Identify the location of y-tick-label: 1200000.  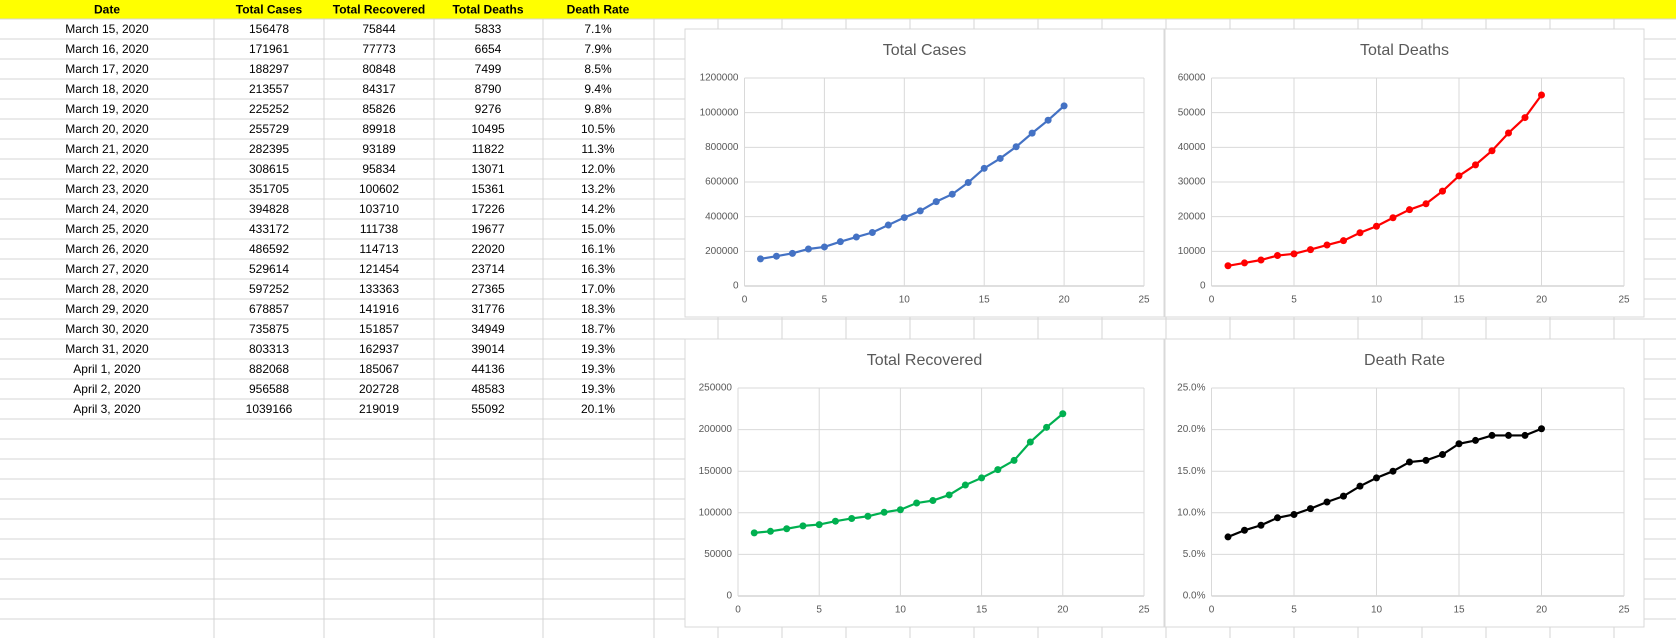
(719, 78).